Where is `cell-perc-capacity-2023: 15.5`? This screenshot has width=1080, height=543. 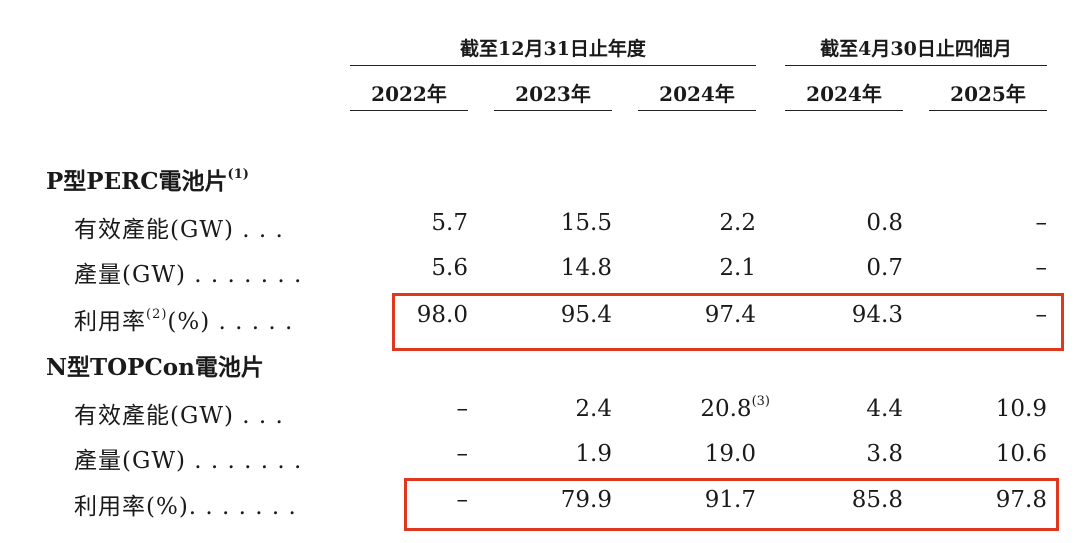 cell-perc-capacity-2023: 15.5 is located at coordinates (586, 223).